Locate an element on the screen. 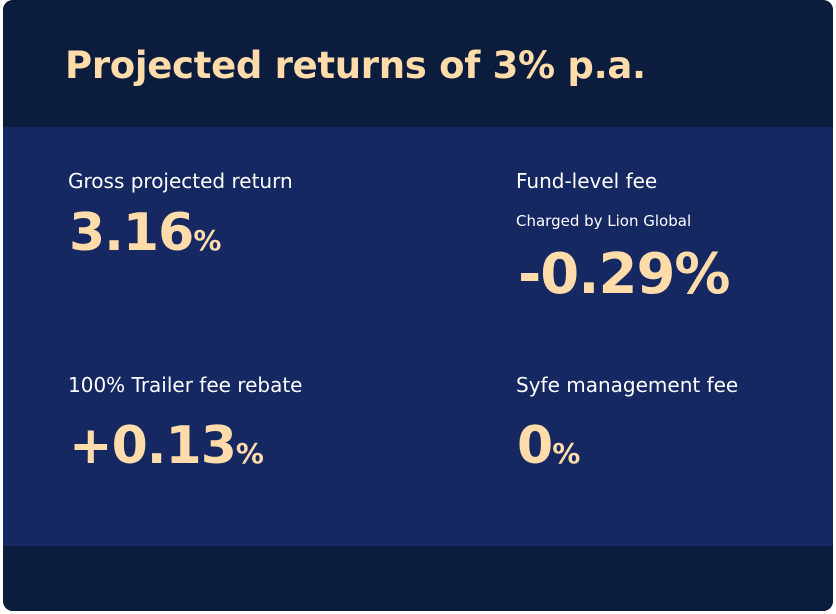 This screenshot has width=836, height=614. card-title: Projected returns of 3% p.a. is located at coordinates (355, 65).